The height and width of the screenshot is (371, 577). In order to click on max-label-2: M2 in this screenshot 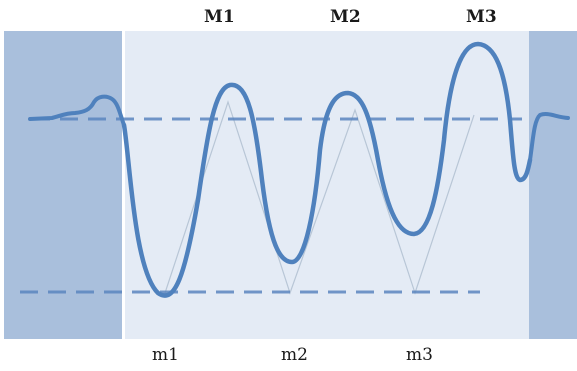, I will do `click(345, 17)`.